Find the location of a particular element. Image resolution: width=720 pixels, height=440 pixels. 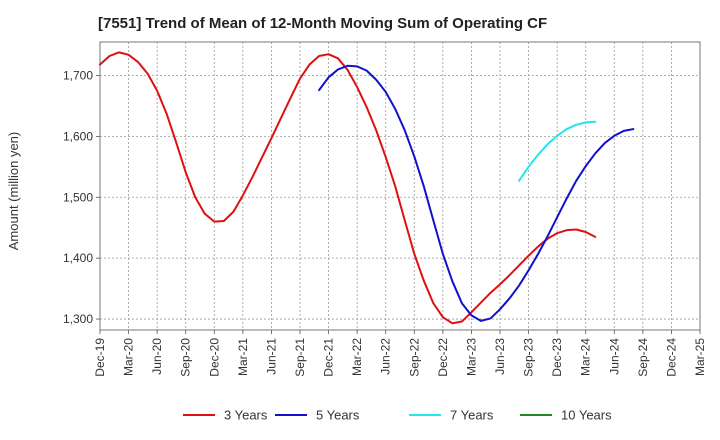

x-tick-label: Sep-22 is located at coordinates (414, 357).